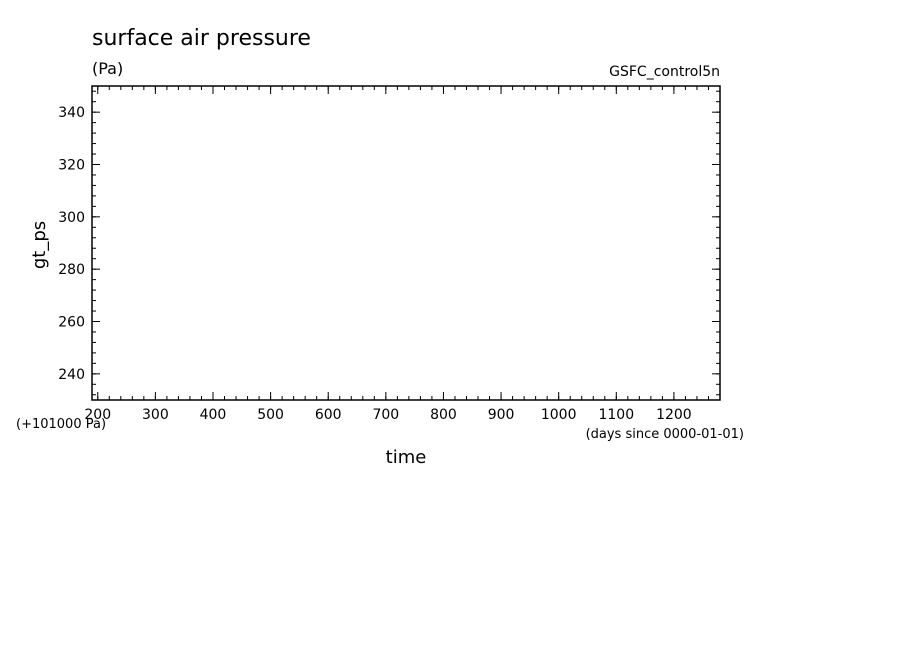  What do you see at coordinates (328, 415) in the screenshot?
I see `x-tick-label: 600` at bounding box center [328, 415].